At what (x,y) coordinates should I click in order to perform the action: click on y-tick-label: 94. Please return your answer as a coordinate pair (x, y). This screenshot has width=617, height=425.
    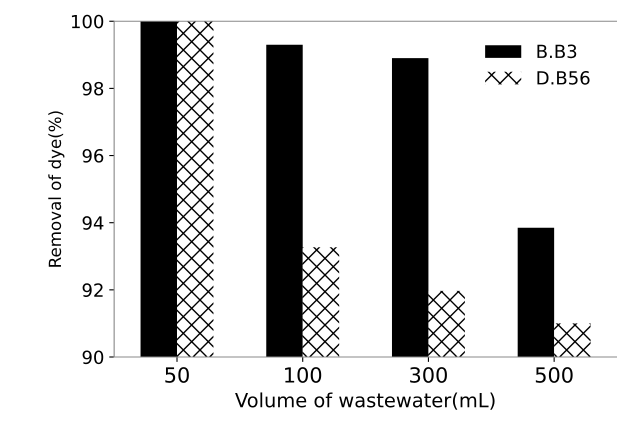
    Looking at the image, I should click on (93, 223).